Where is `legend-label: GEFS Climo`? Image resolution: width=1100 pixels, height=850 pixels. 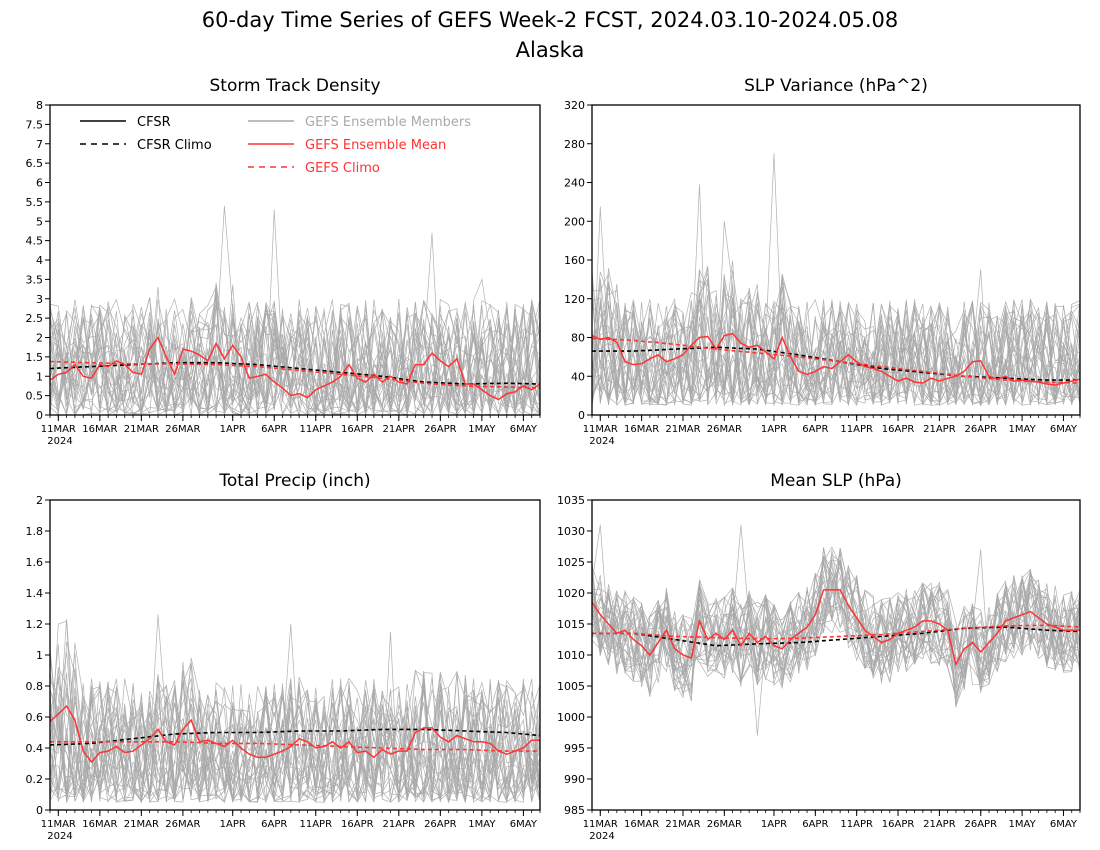
legend-label: GEFS Climo is located at coordinates (342, 168).